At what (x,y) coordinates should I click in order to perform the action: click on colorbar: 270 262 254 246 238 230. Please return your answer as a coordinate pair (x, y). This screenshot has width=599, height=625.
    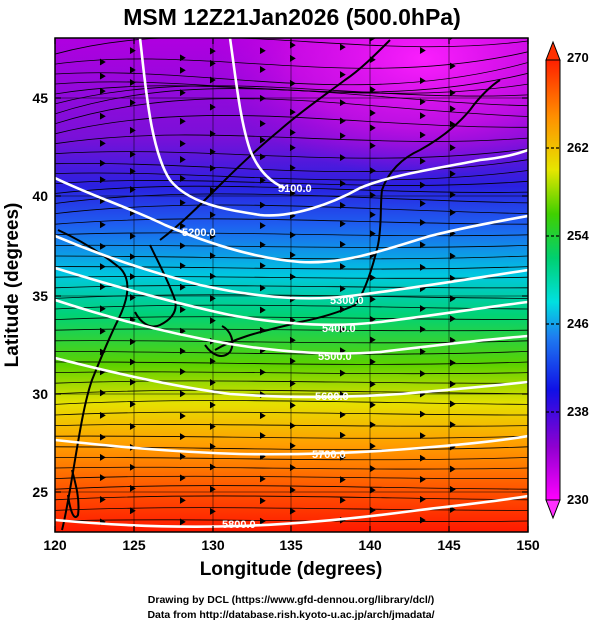
    Looking at the image, I should click on (567, 280).